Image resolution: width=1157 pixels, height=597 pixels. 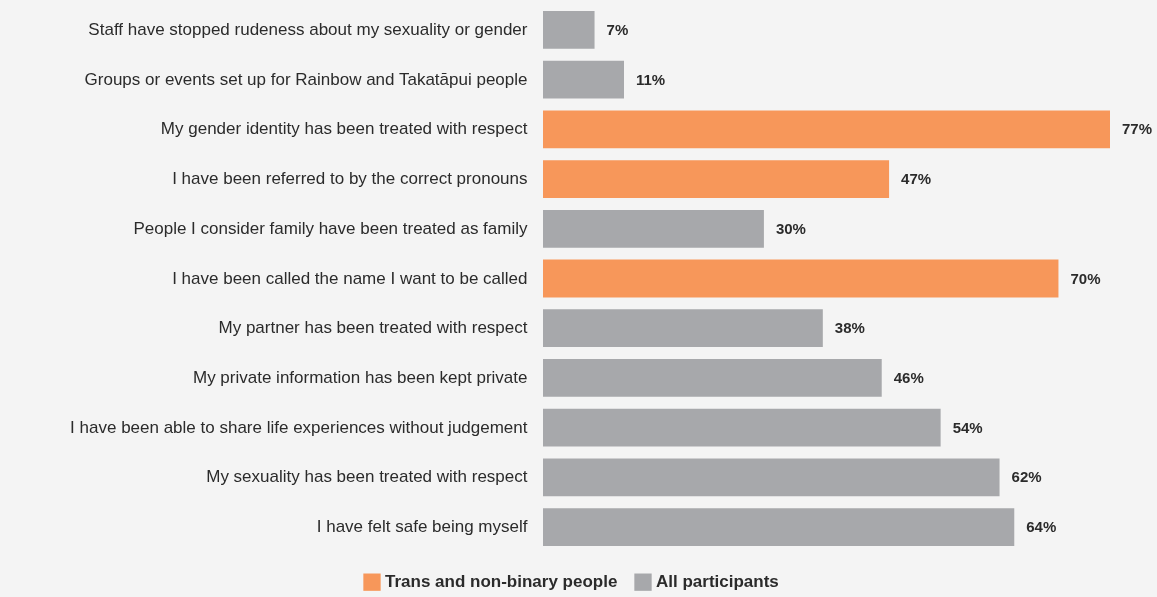 What do you see at coordinates (790, 228) in the screenshot?
I see `data-label: 30%` at bounding box center [790, 228].